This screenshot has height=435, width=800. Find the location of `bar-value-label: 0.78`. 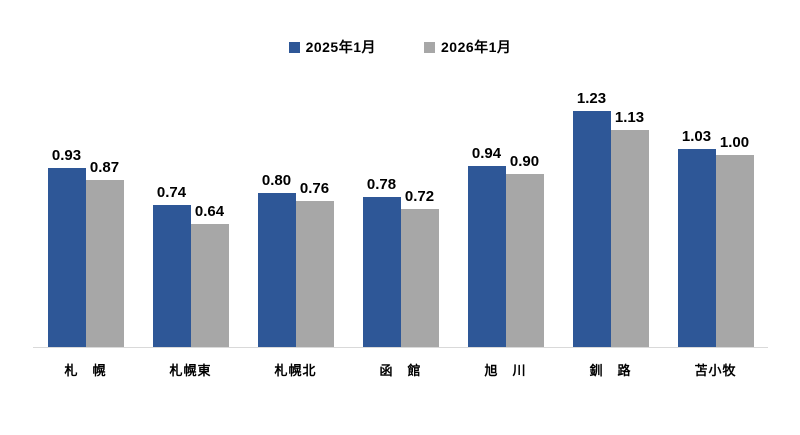

bar-value-label: 0.78 is located at coordinates (381, 184).